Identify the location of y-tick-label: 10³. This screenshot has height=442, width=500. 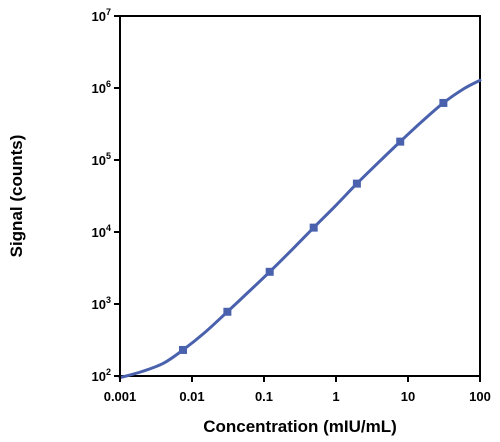
(101, 303).